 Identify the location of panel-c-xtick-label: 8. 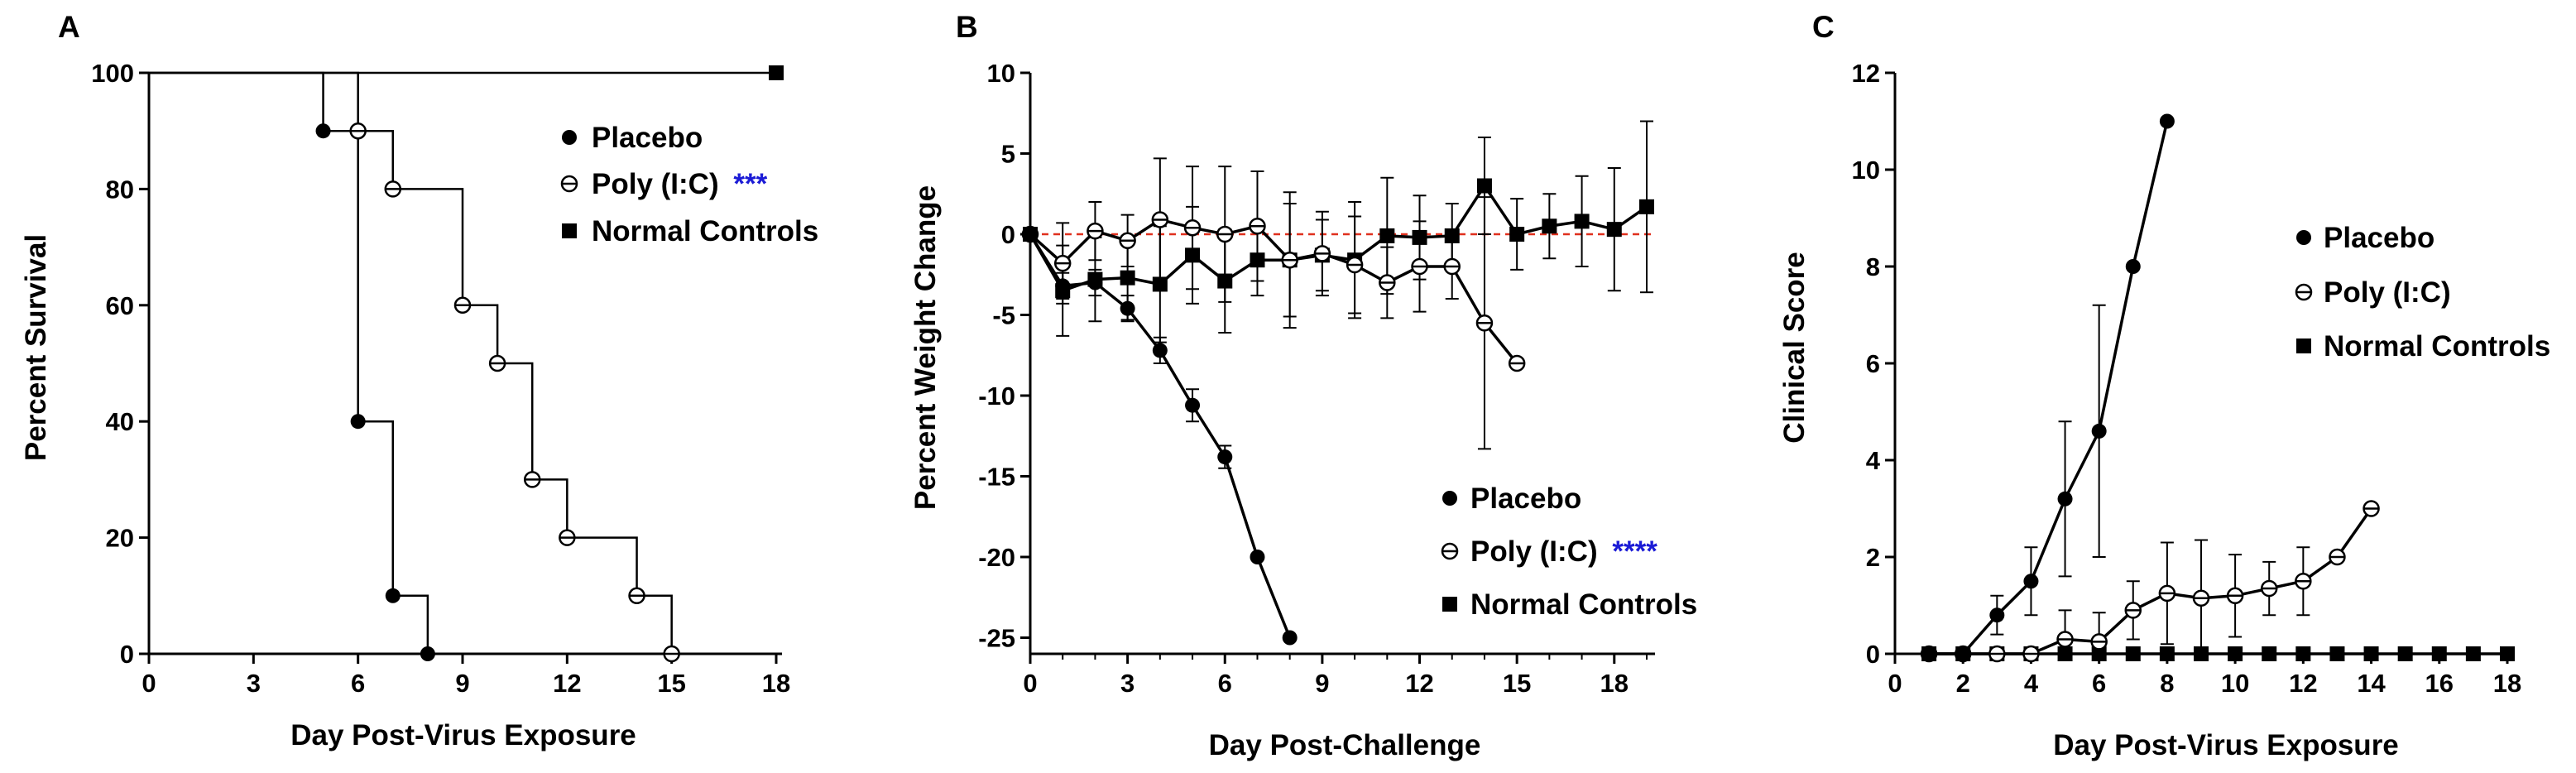
(2167, 684).